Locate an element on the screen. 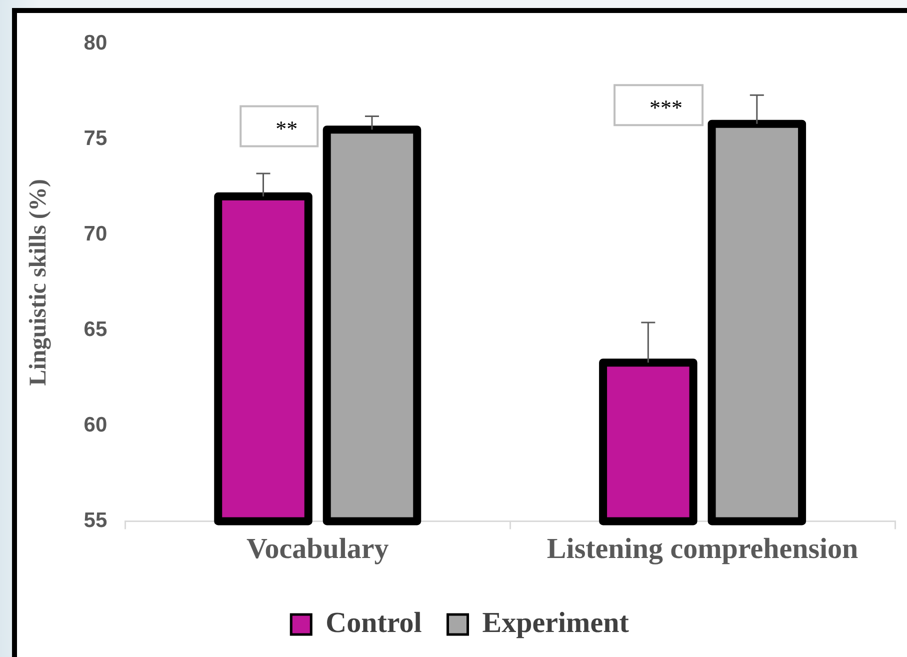  y-tick-label: 60 is located at coordinates (96, 424).